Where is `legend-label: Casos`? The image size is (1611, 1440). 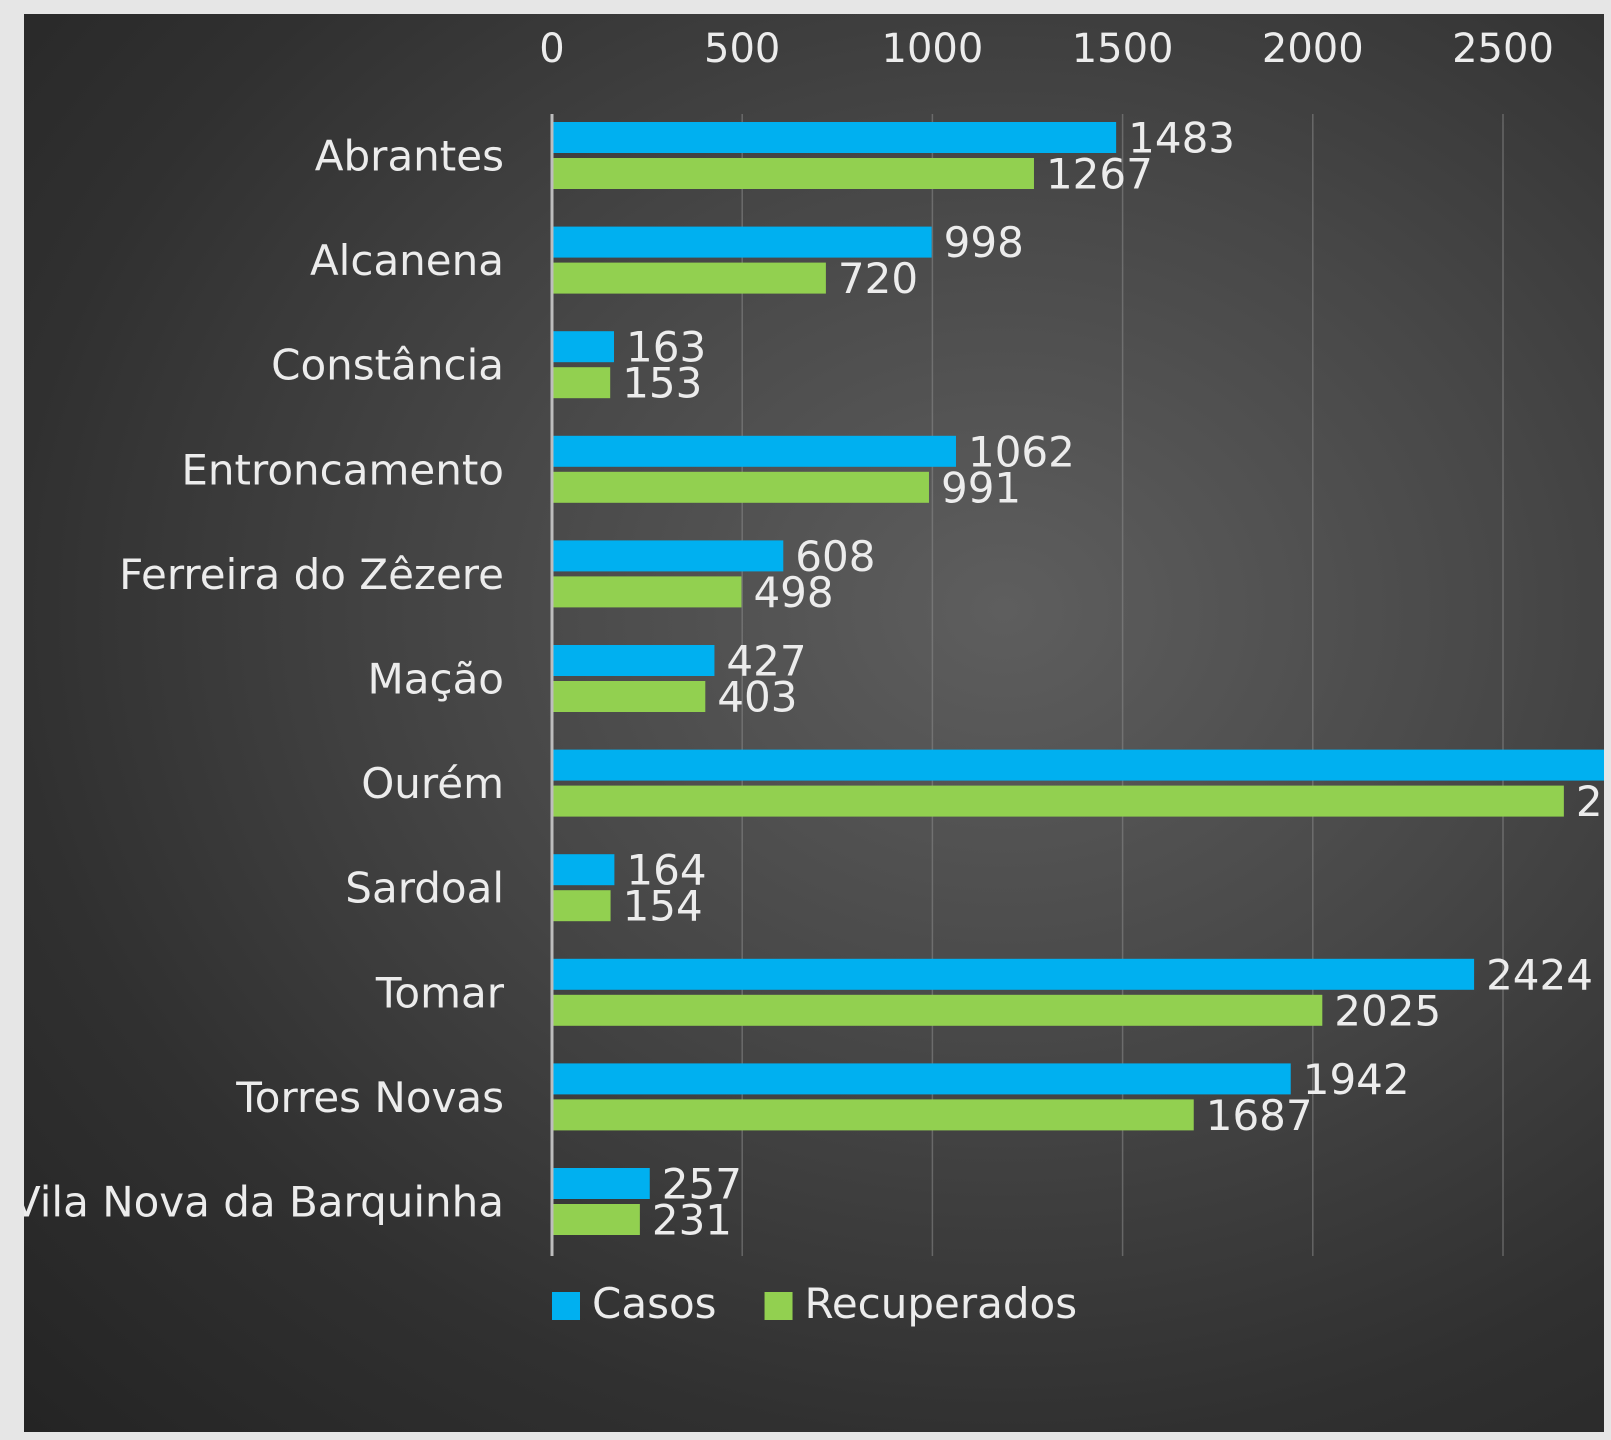 legend-label: Casos is located at coordinates (654, 1303).